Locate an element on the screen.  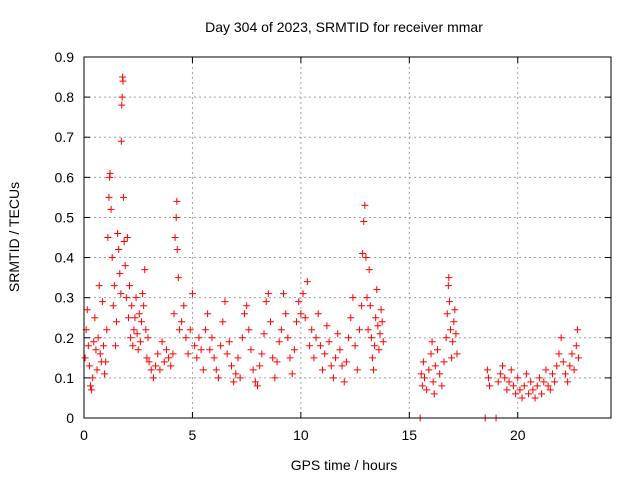
x-tick-labels: 0 5 10 15 20 is located at coordinates (303, 435).